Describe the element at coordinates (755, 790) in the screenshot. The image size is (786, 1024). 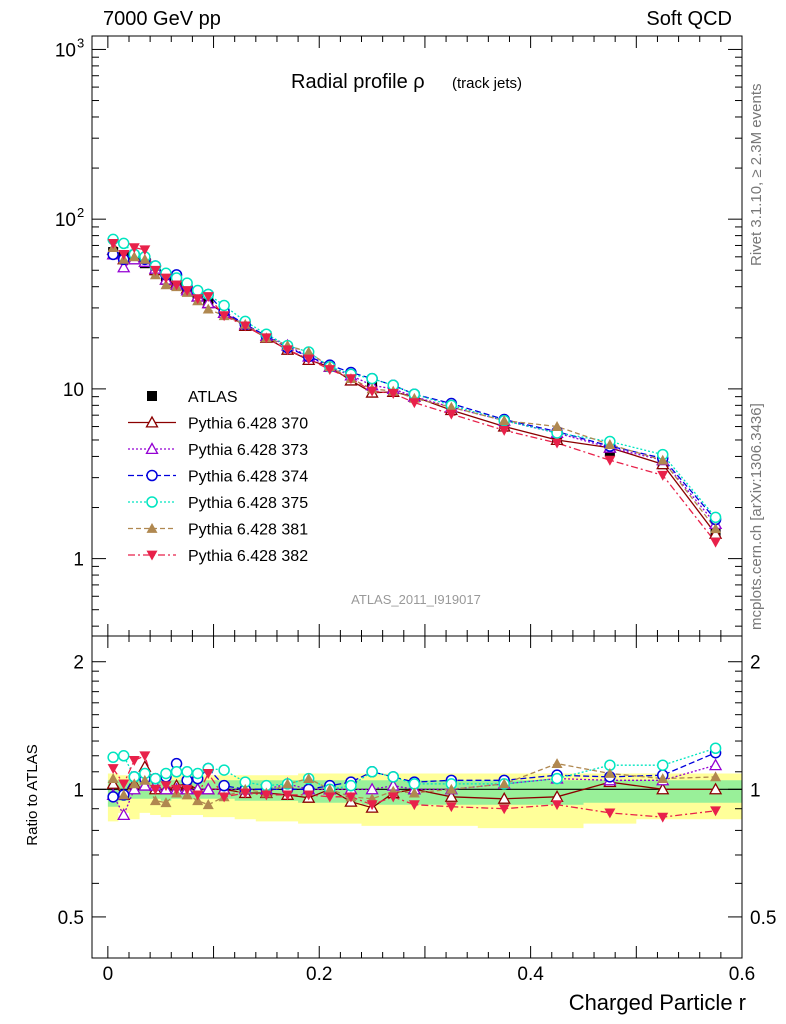
I see `ratio-y-tick-label-right: 1` at that location.